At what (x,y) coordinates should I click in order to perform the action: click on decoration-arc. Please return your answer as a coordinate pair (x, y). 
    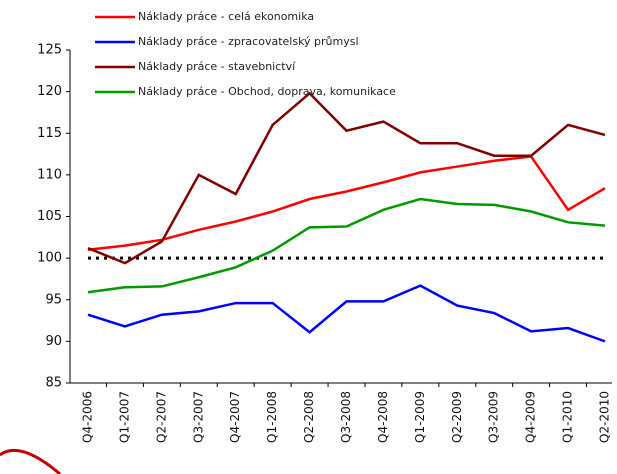
    Looking at the image, I should click on (30, 461).